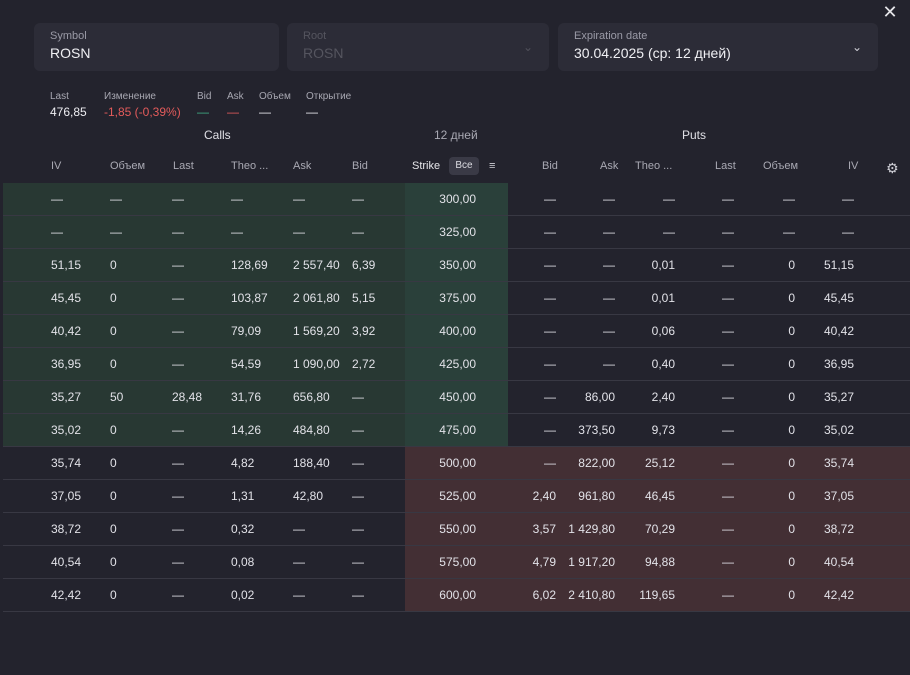 This screenshot has width=910, height=675. What do you see at coordinates (66, 496) in the screenshot?
I see `cell-c-iv: 37,05` at bounding box center [66, 496].